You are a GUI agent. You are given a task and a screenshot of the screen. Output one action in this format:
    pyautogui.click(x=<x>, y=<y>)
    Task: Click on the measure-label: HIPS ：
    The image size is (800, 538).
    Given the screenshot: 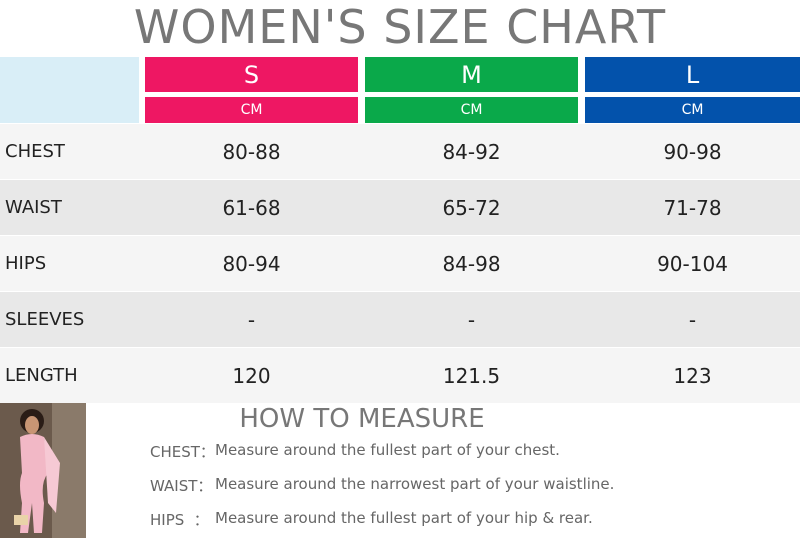 What is the action you would take?
    pyautogui.click(x=179, y=520)
    